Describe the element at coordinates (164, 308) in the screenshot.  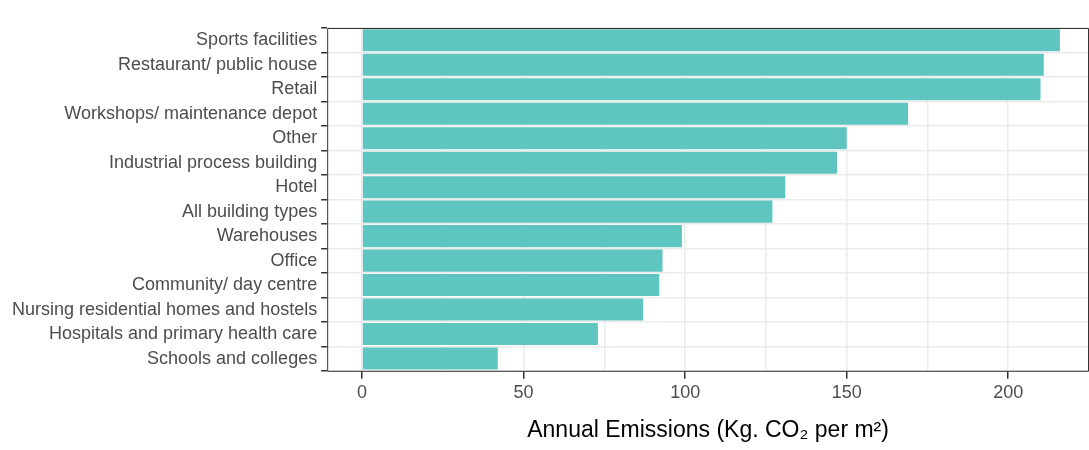
I see `y-tick-label: Nursing residential homes and hostels` at that location.